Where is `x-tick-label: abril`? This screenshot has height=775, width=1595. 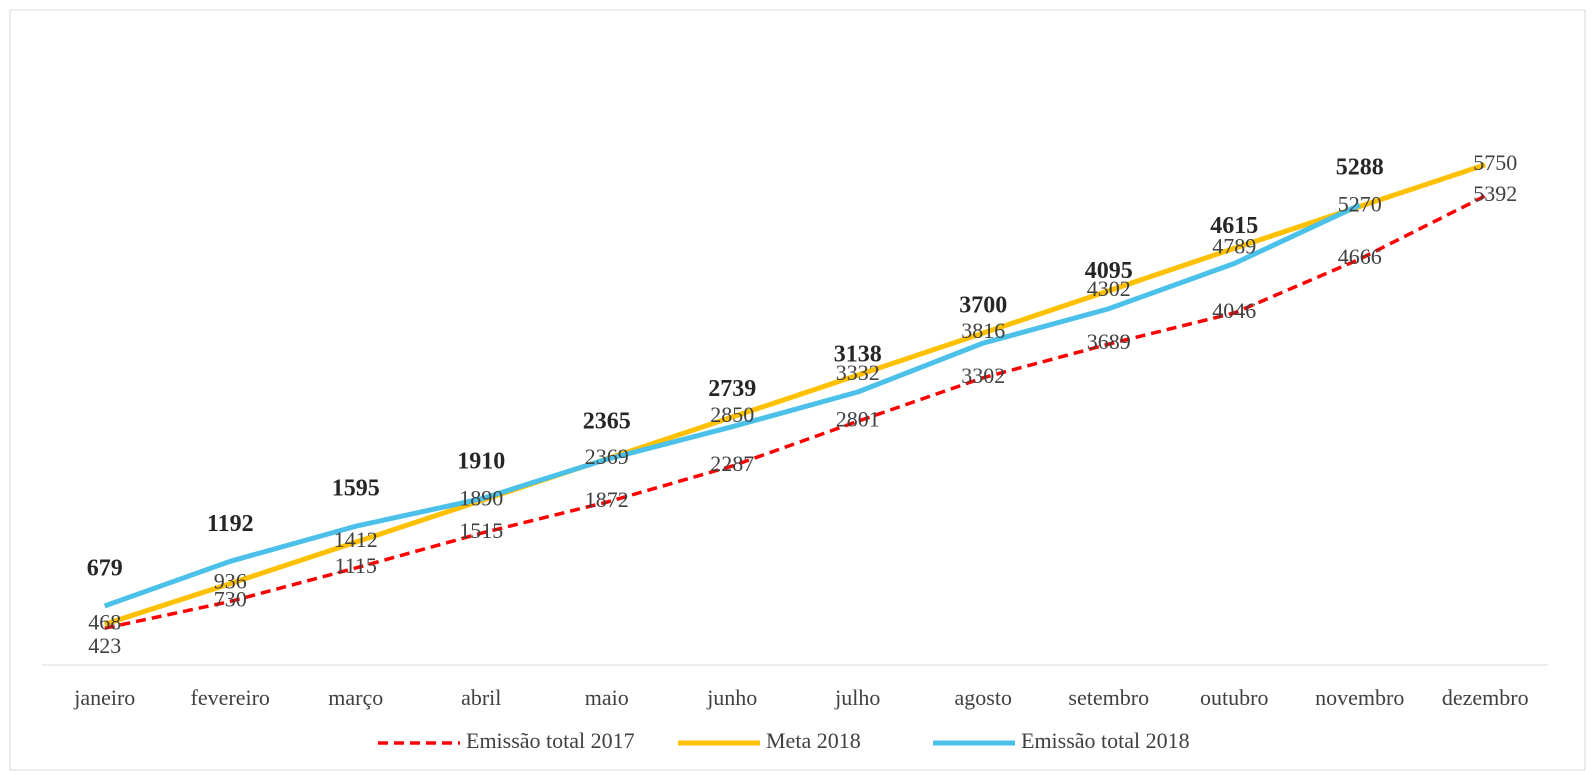
x-tick-label: abril is located at coordinates (481, 697).